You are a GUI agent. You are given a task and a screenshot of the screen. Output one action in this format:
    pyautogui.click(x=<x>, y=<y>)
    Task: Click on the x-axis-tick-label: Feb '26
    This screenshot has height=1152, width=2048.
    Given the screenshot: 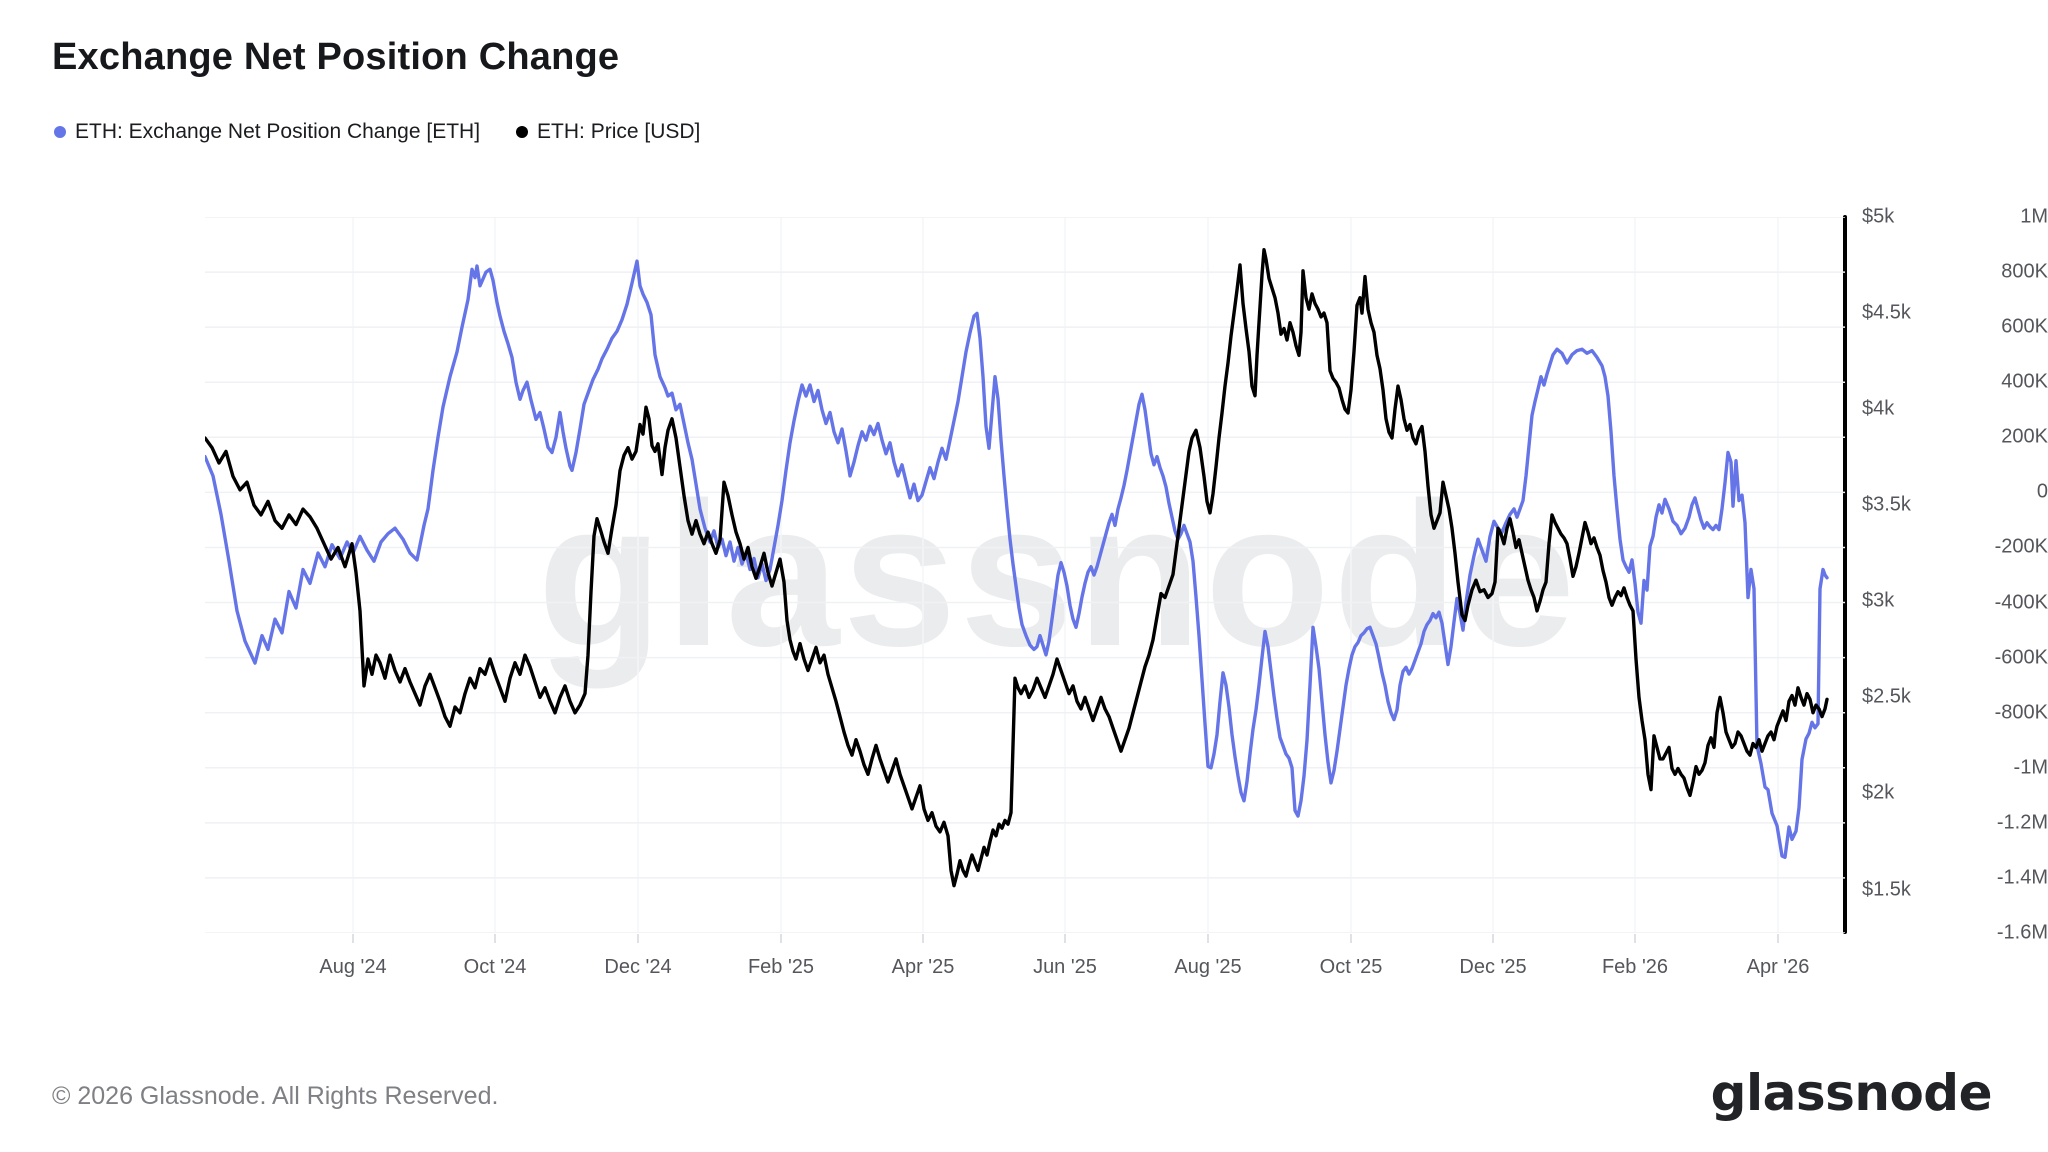 What is the action you would take?
    pyautogui.click(x=1635, y=967)
    